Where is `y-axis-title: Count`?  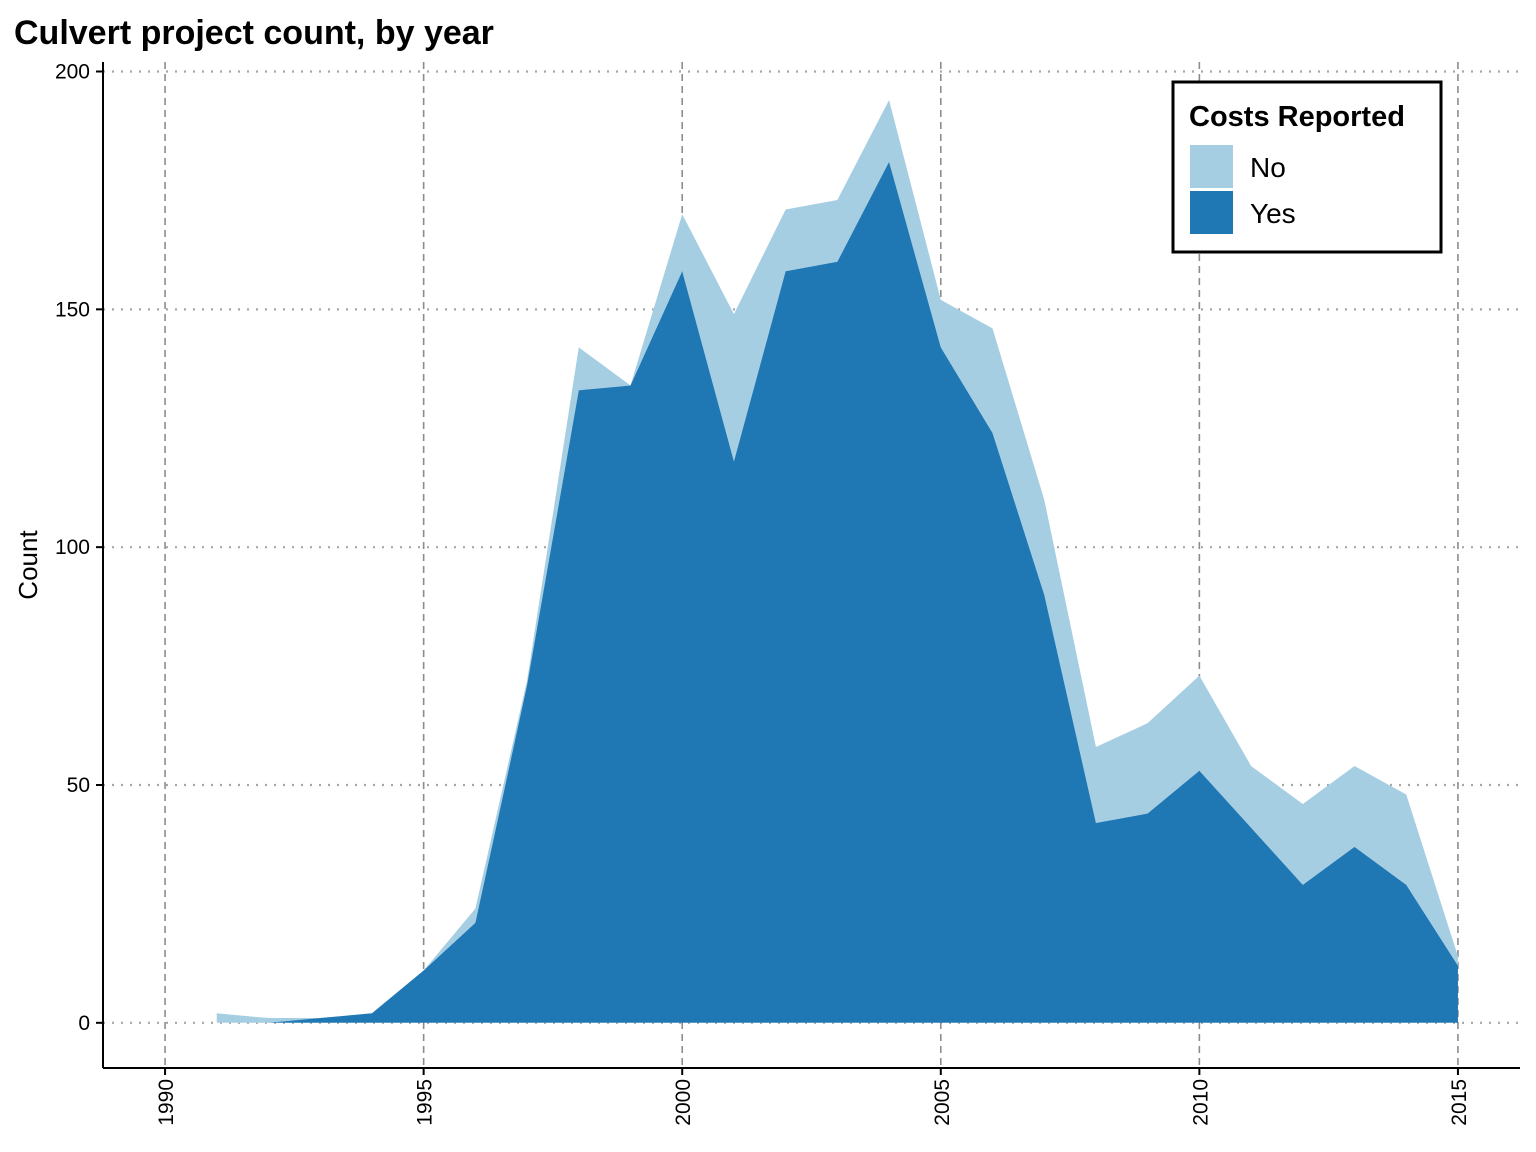
y-axis-title: Count is located at coordinates (28, 565).